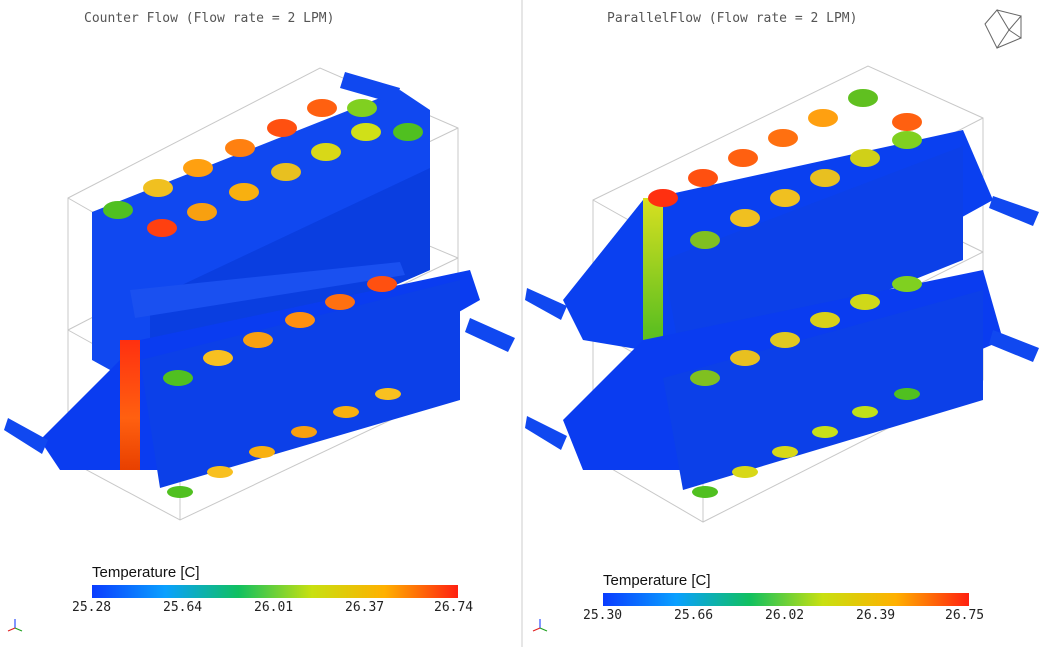  What do you see at coordinates (209, 18) in the screenshot?
I see `counter-flow-title: Counter Flow (Flow rate = 2 LPM)` at bounding box center [209, 18].